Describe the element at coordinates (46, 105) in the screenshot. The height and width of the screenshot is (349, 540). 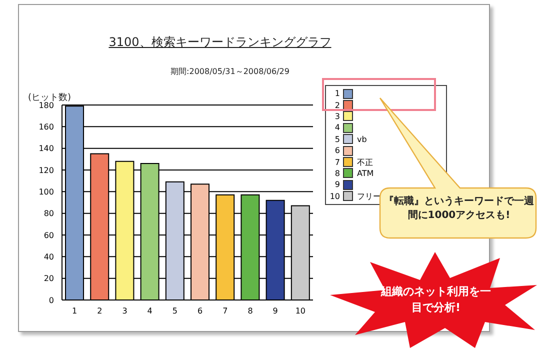
I see `y-tick-label: 180` at that location.